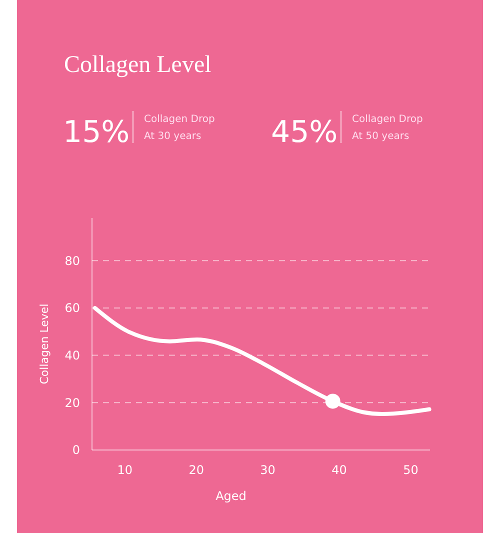 The height and width of the screenshot is (533, 500). I want to click on x-tick-label: 10, so click(125, 470).